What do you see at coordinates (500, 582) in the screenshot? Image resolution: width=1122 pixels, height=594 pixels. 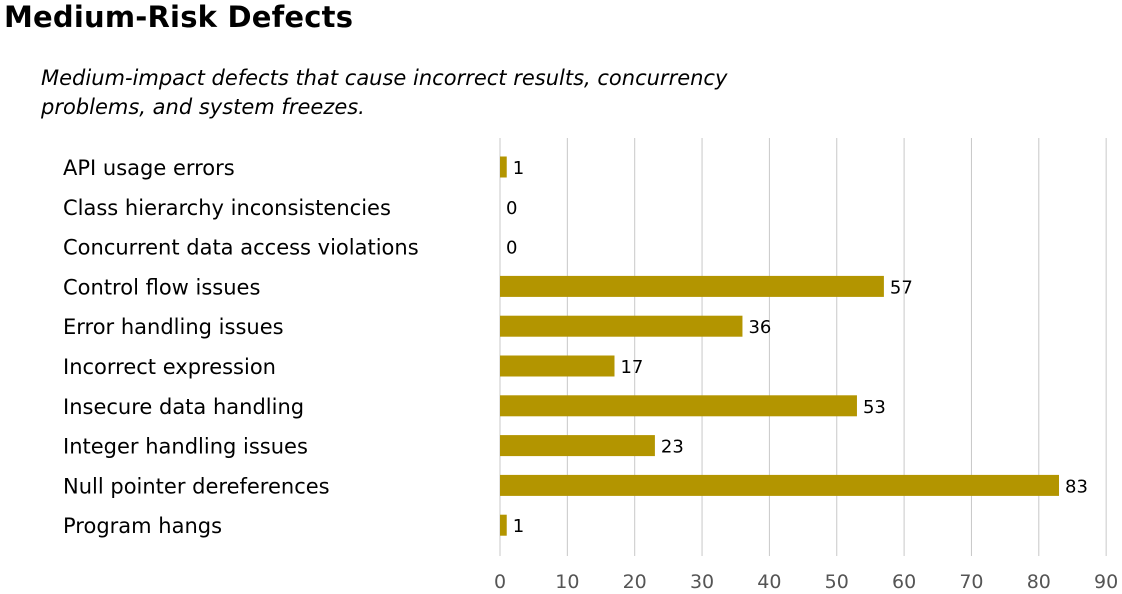 I see `x-tick-label: 0` at bounding box center [500, 582].